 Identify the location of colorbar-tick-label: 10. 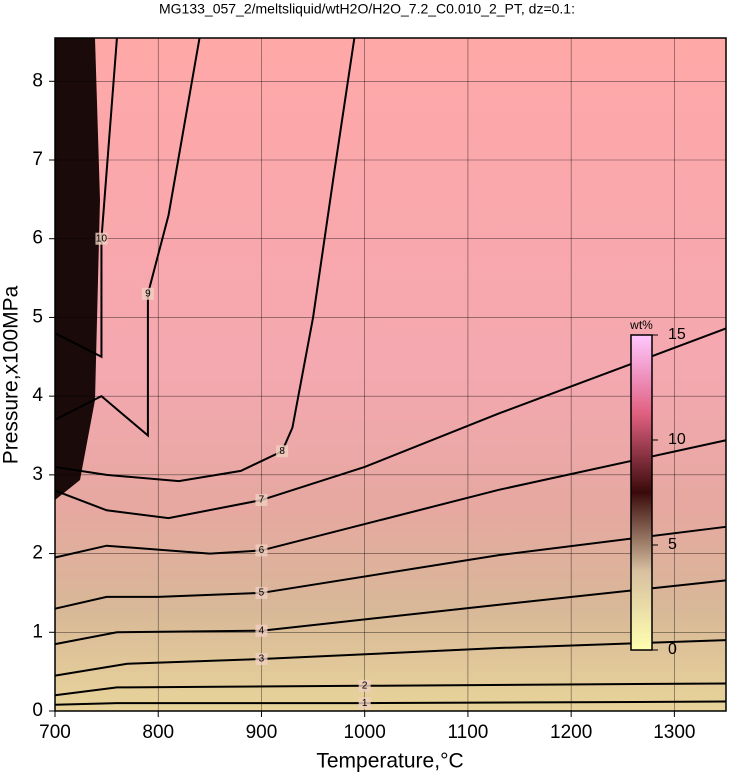
(677, 439).